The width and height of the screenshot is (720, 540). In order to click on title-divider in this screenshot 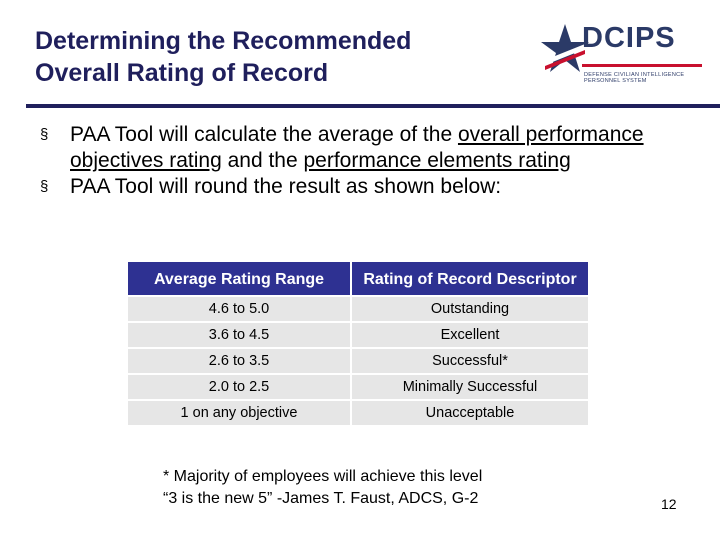, I will do `click(373, 106)`.